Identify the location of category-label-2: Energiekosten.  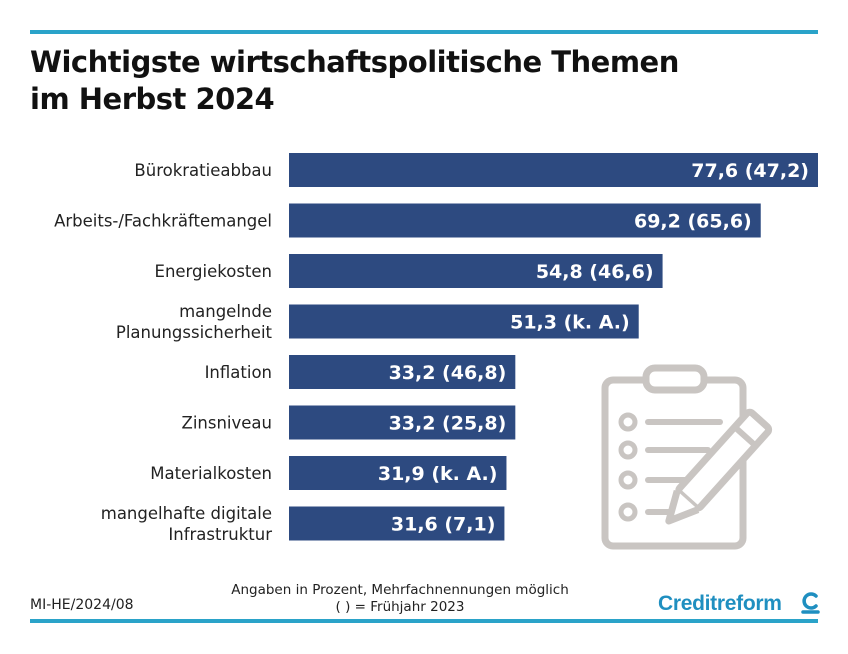
(213, 271).